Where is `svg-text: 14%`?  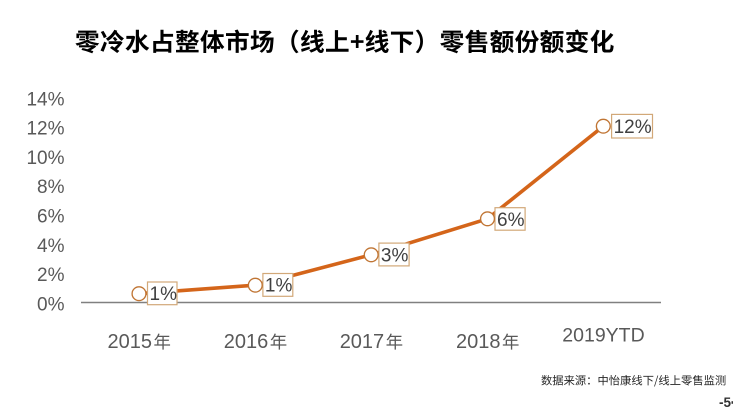 svg-text: 14% is located at coordinates (45, 99).